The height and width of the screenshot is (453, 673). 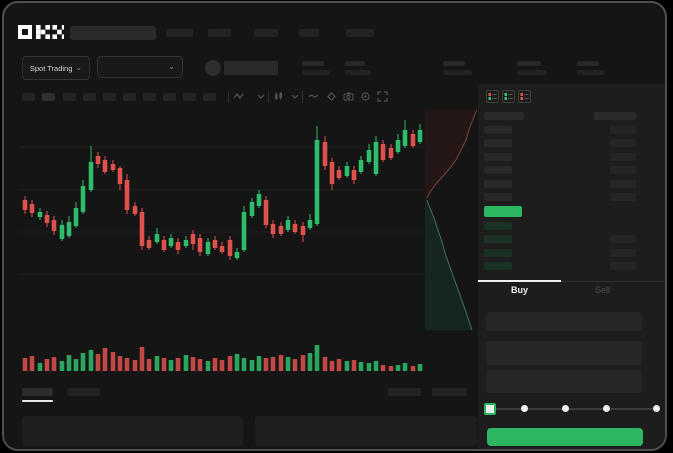 What do you see at coordinates (519, 281) in the screenshot?
I see `buy-tab-indicator` at bounding box center [519, 281].